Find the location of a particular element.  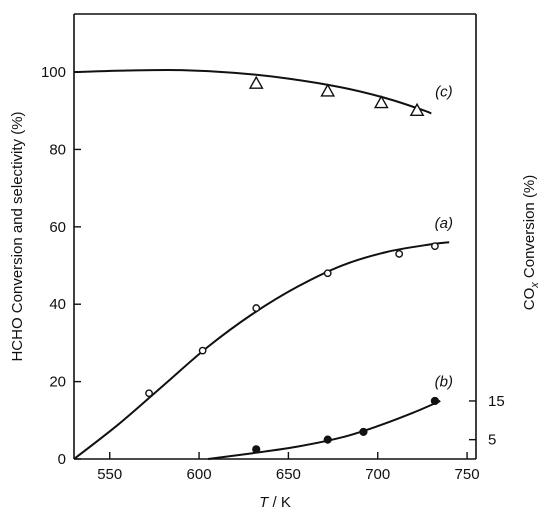

curve-label-c: (c) is located at coordinates (444, 91).